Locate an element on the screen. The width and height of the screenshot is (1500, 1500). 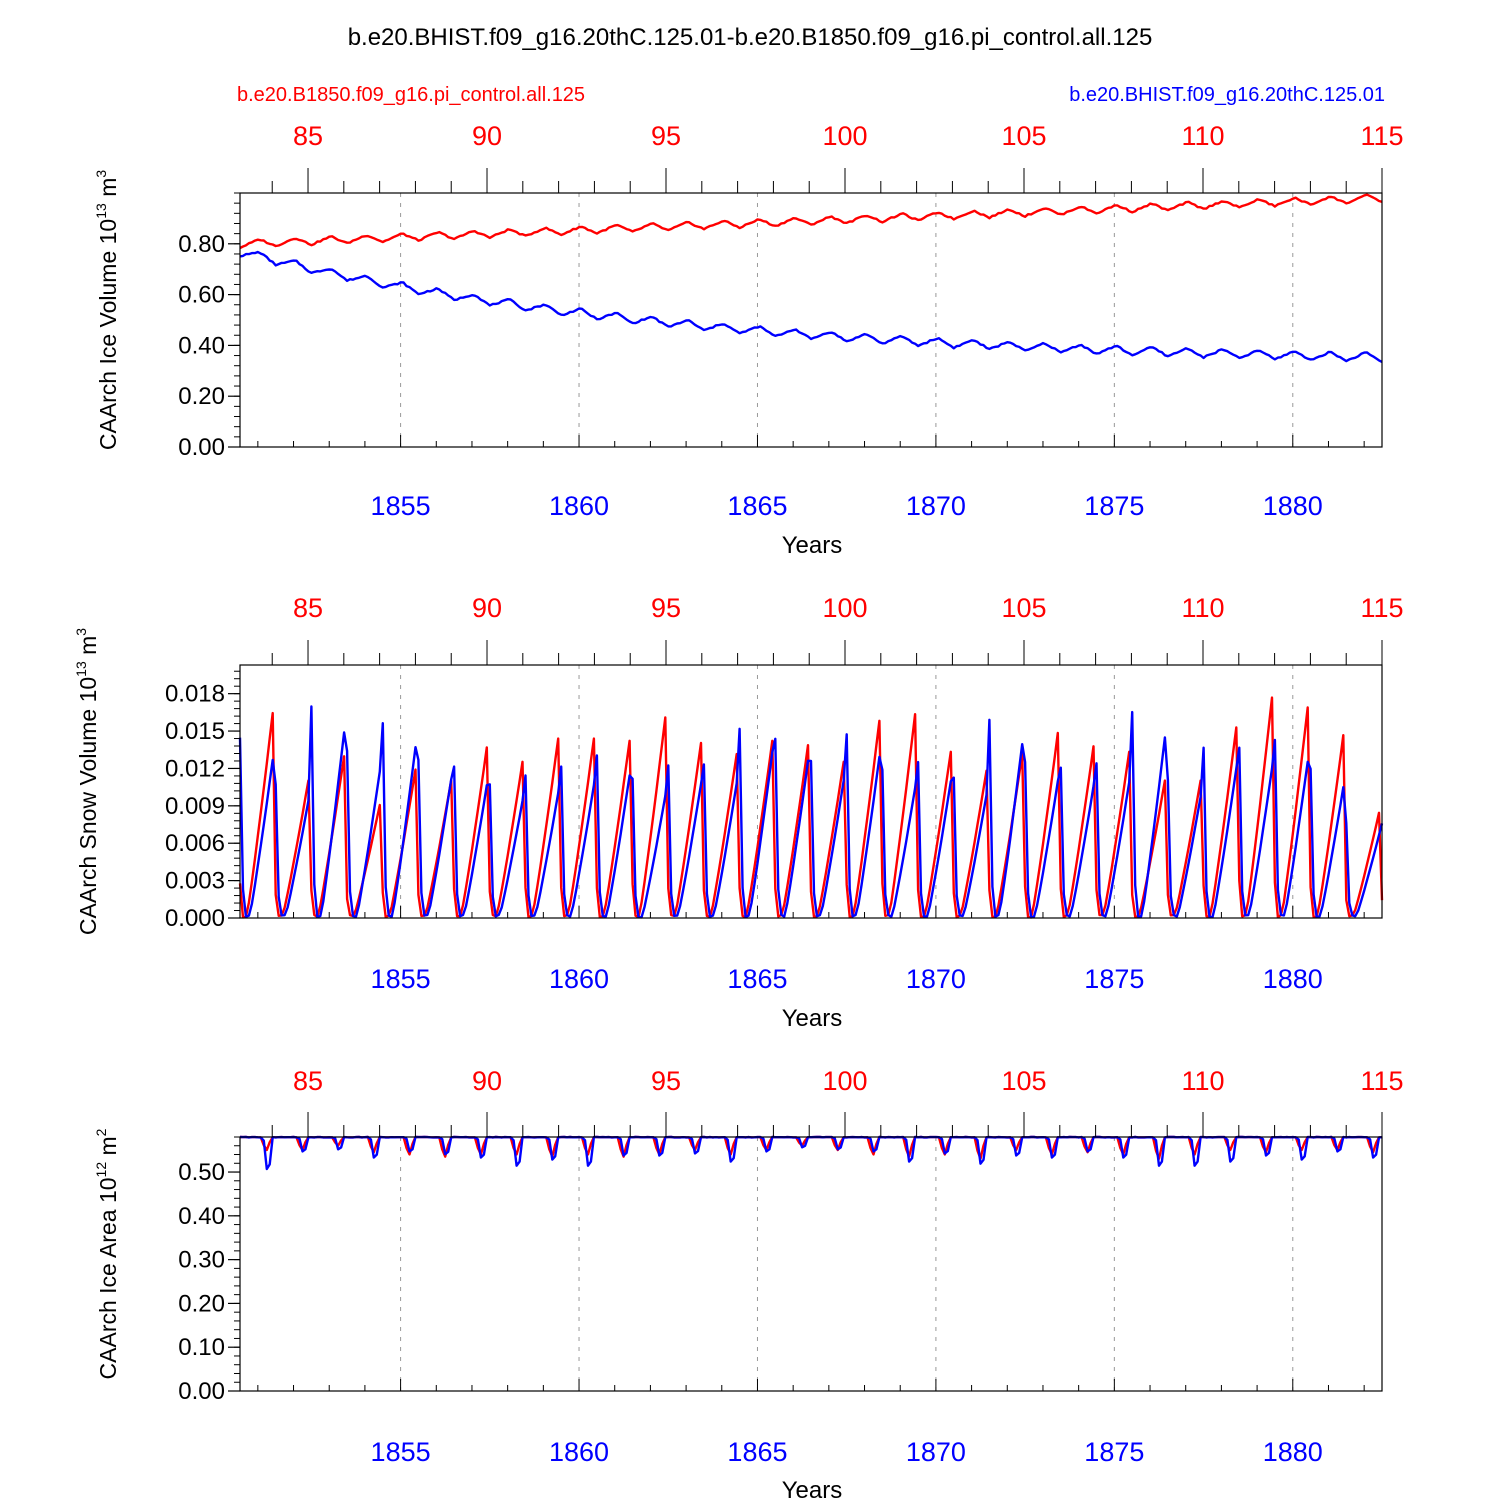
y-tick-label: 0.006 is located at coordinates (195, 843).